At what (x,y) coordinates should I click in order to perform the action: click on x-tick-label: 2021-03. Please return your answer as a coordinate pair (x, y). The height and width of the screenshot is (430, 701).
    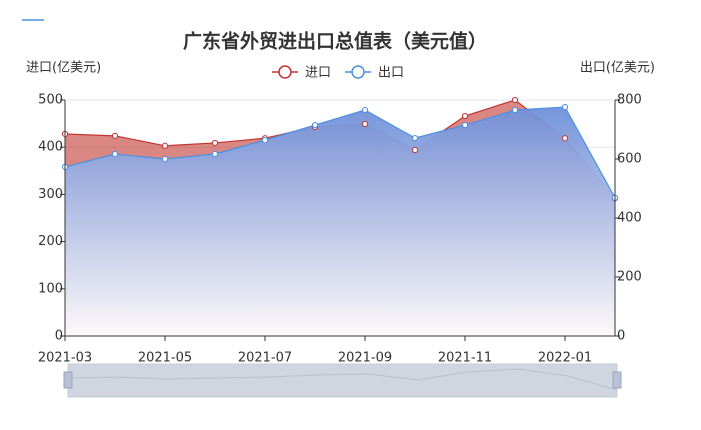
    Looking at the image, I should click on (65, 358).